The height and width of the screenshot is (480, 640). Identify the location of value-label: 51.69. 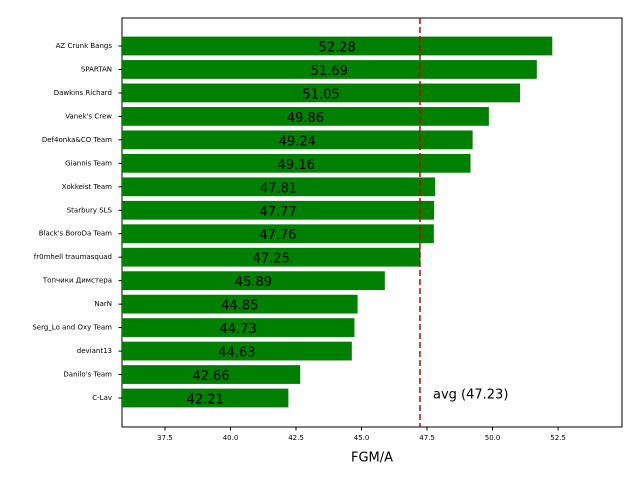
(329, 71).